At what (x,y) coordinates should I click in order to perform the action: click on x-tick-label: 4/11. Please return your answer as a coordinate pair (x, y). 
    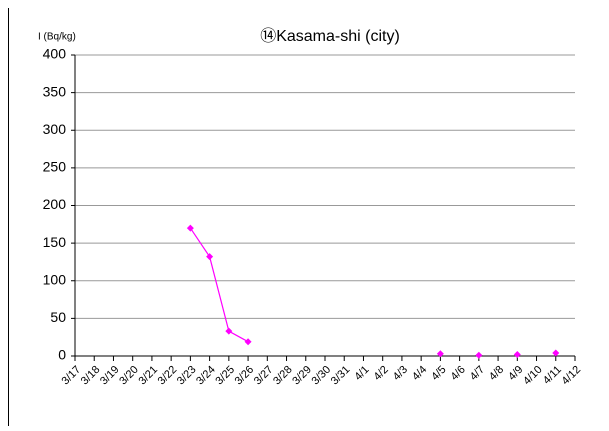
    Looking at the image, I should click on (552, 375).